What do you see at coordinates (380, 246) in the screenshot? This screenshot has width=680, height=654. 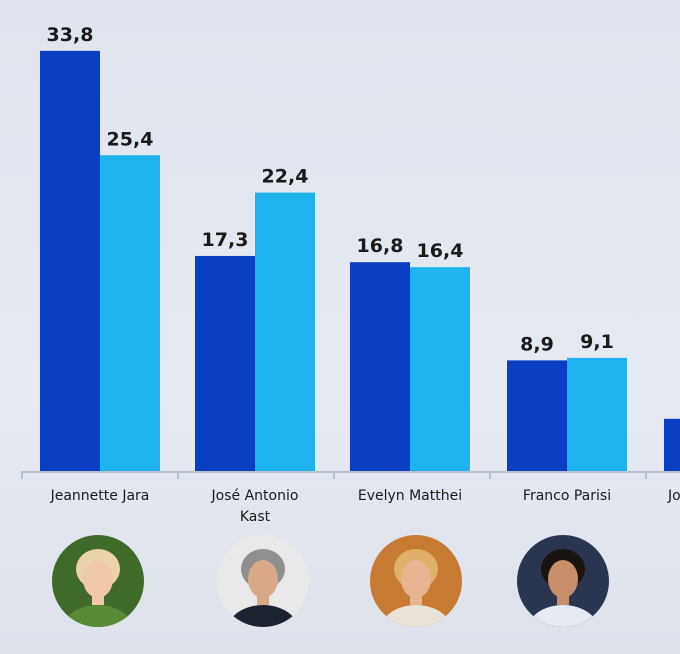 I see `value-label-3-series-1: 16,8` at bounding box center [380, 246].